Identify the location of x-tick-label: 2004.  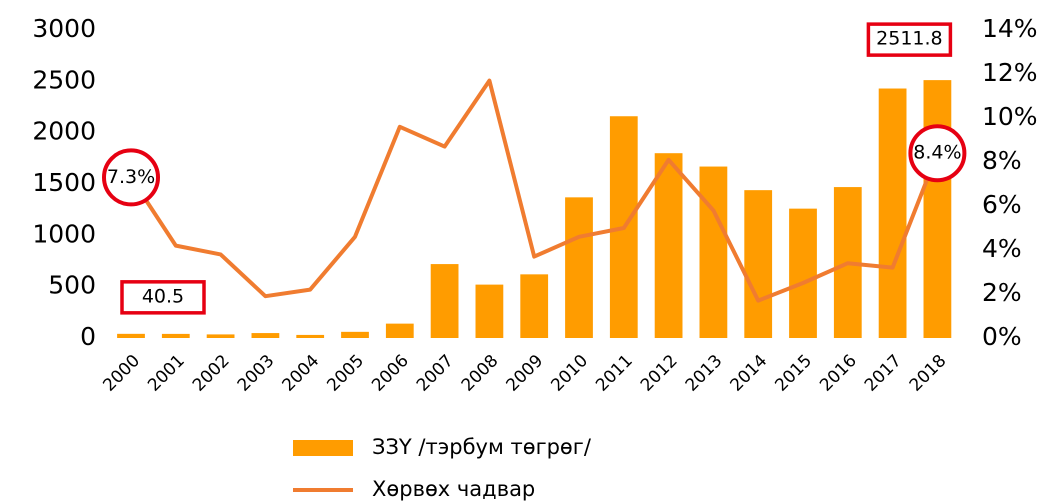
(301, 373).